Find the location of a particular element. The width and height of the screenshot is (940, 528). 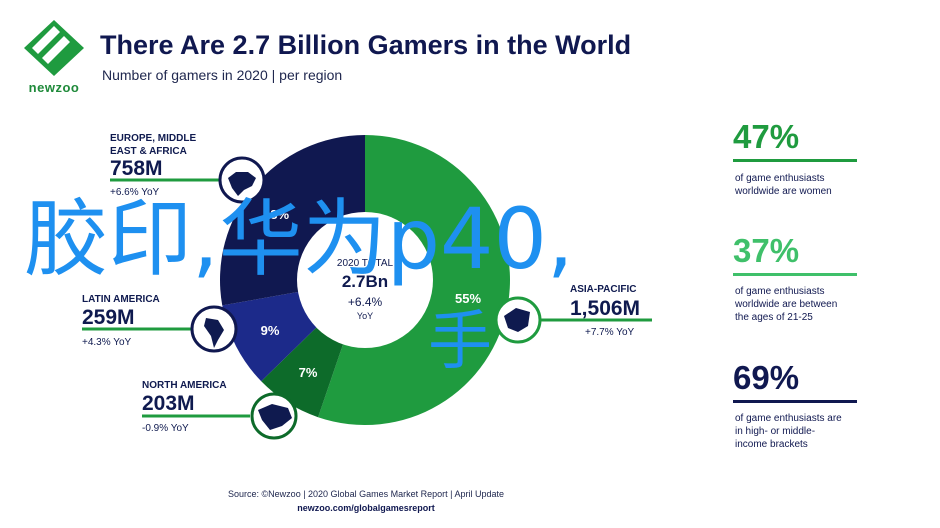

na-region-name: NORTH AMERICA is located at coordinates (184, 385).